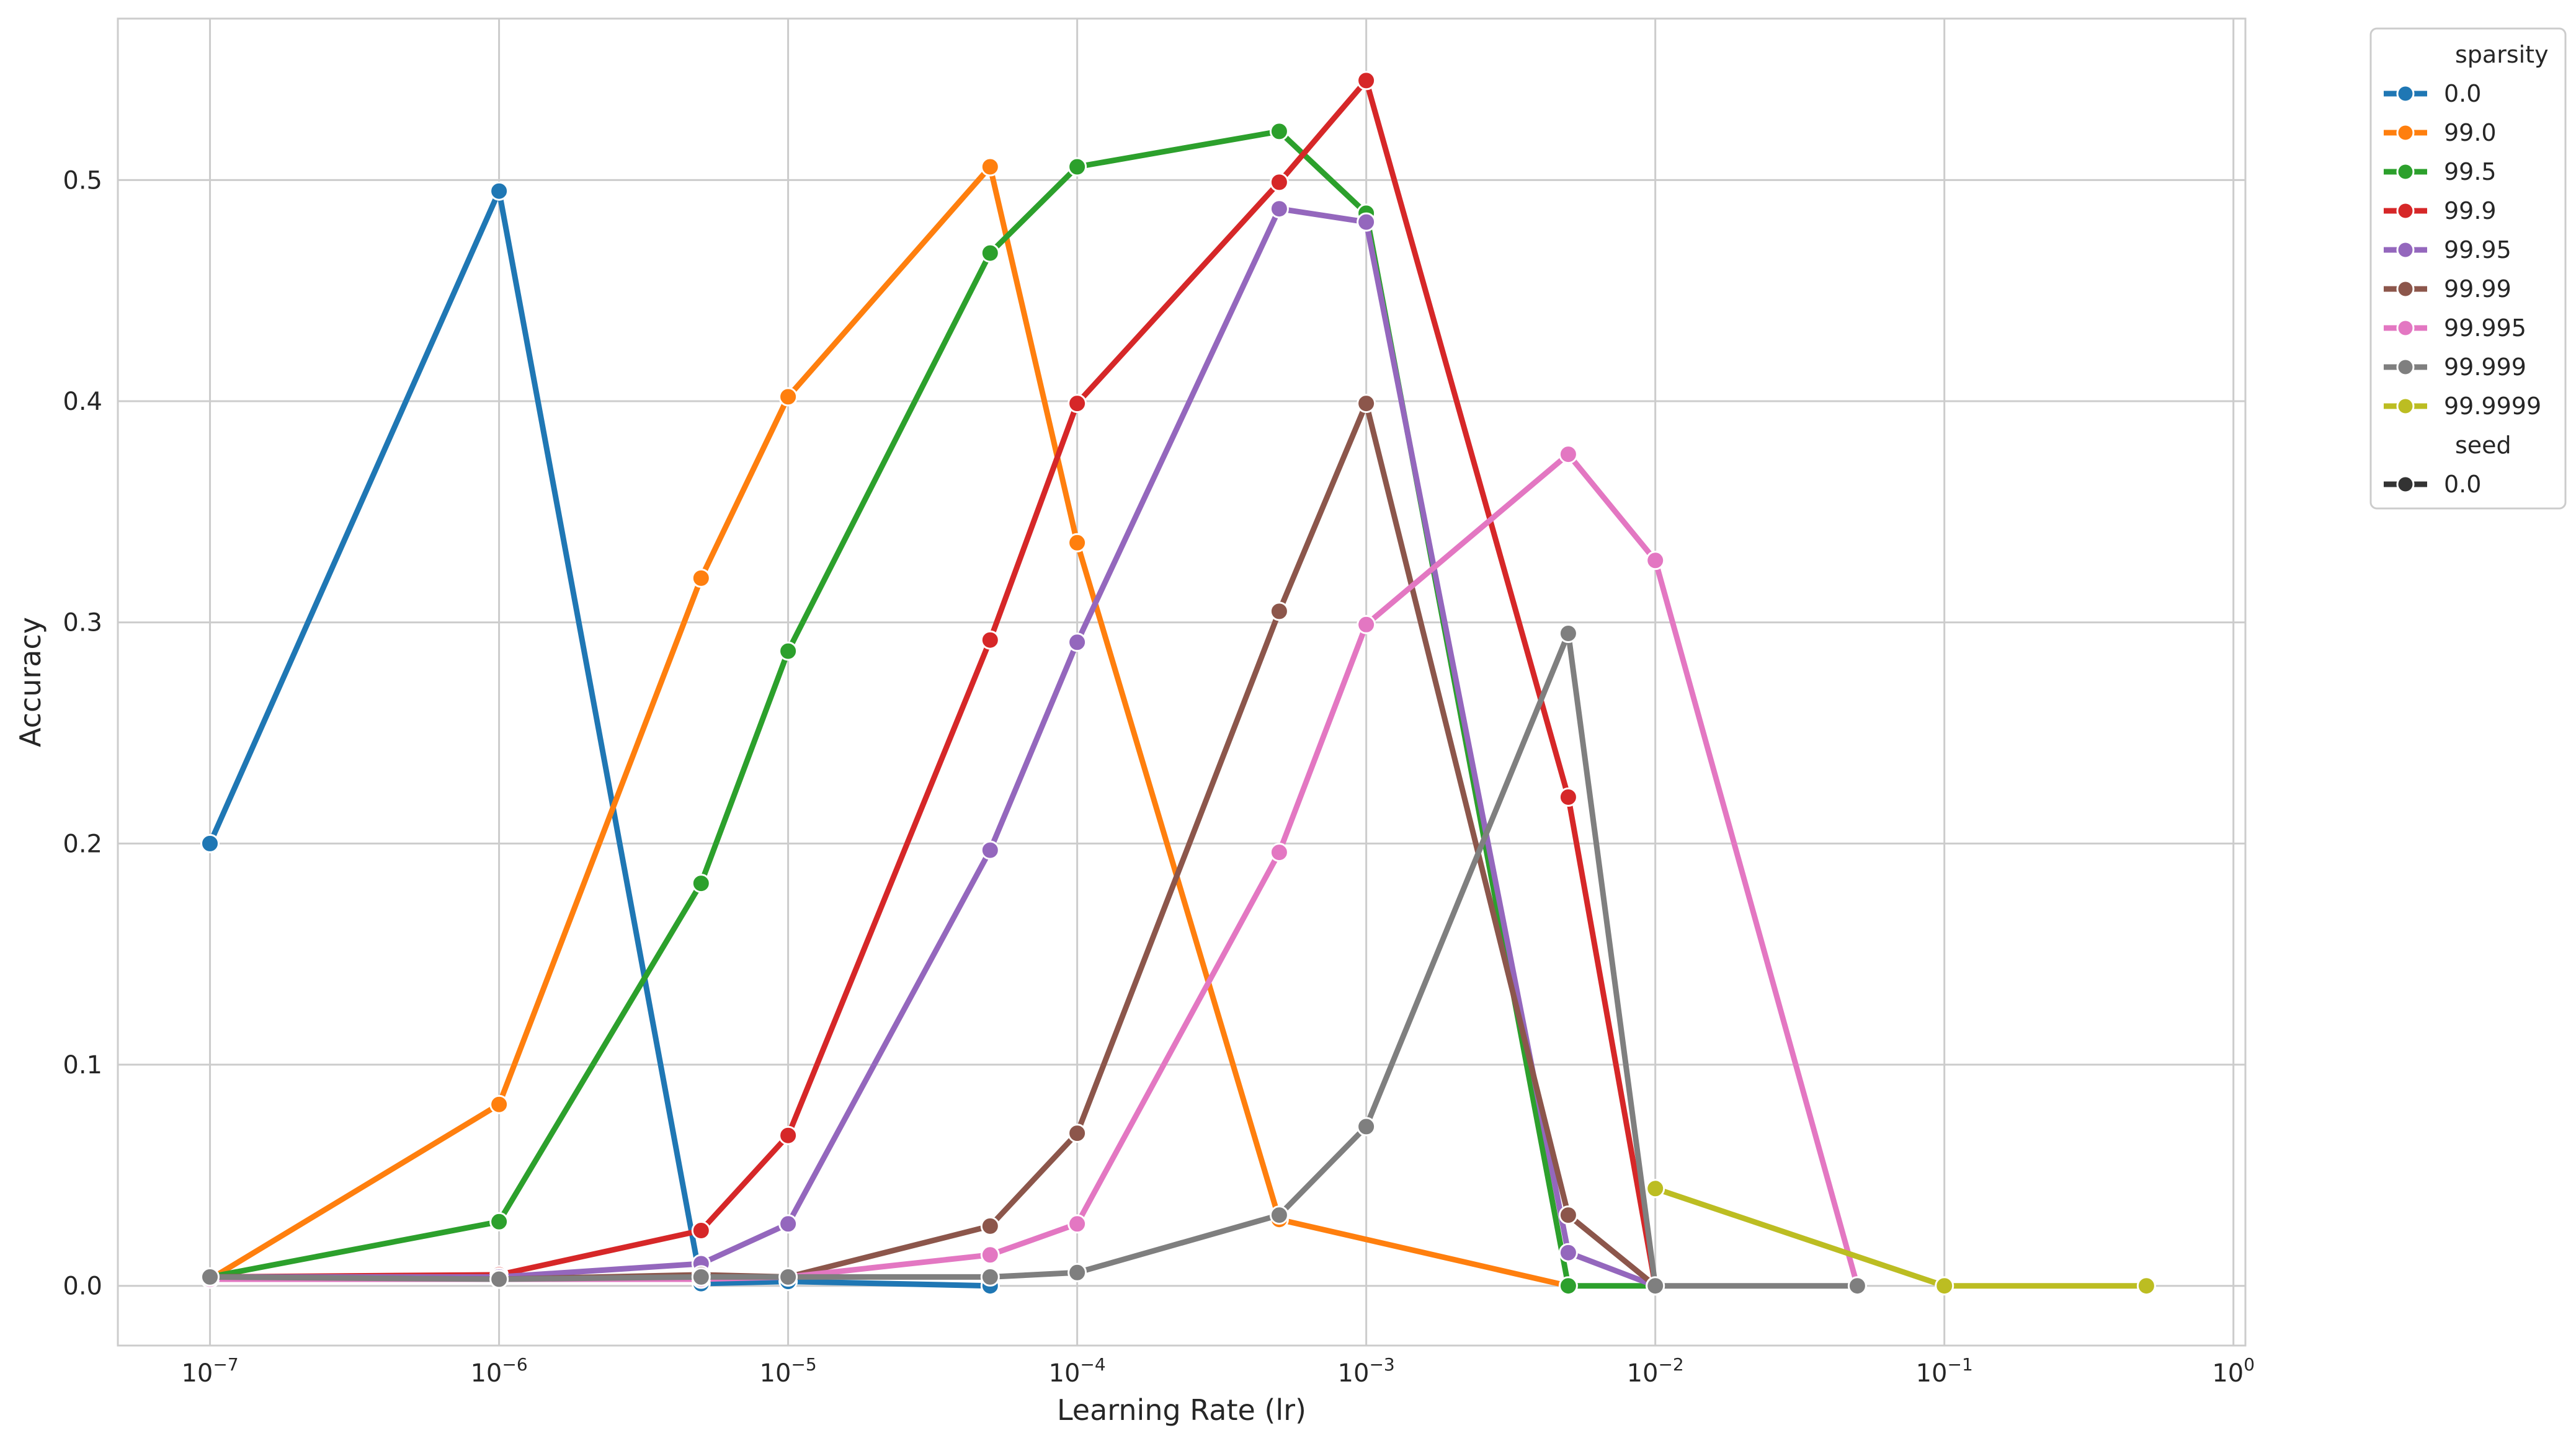 The width and height of the screenshot is (2576, 1446). Describe the element at coordinates (82, 180) in the screenshot. I see `y-tick-label: 0.5` at that location.